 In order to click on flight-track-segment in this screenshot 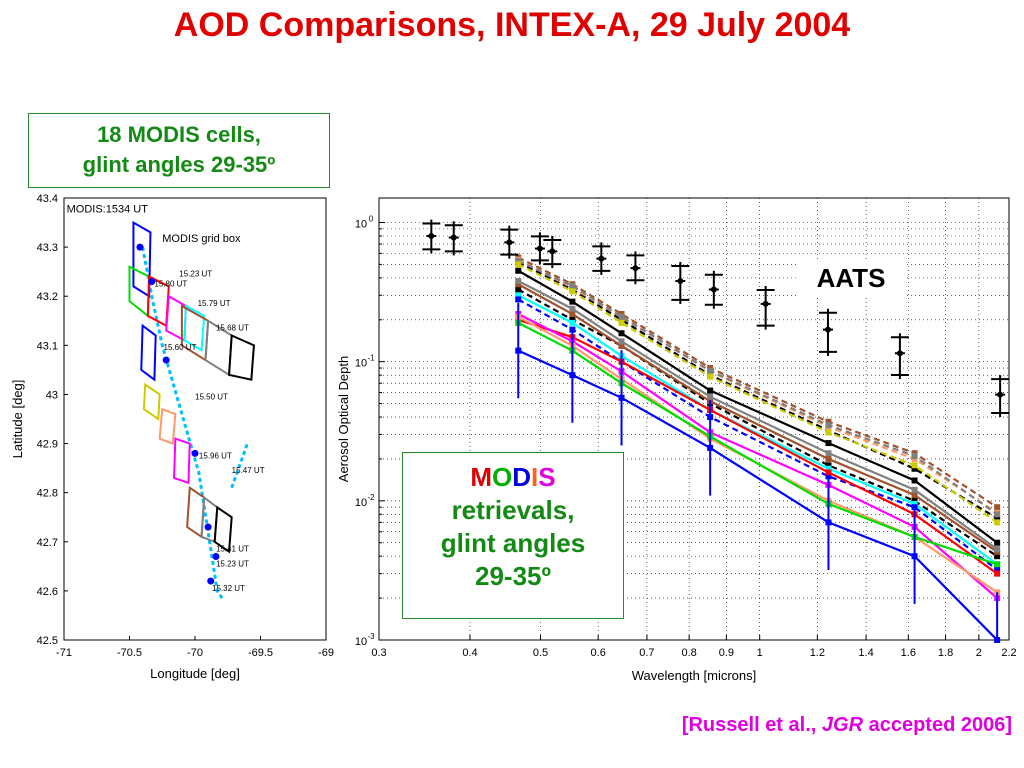, I will do `click(239, 466)`.